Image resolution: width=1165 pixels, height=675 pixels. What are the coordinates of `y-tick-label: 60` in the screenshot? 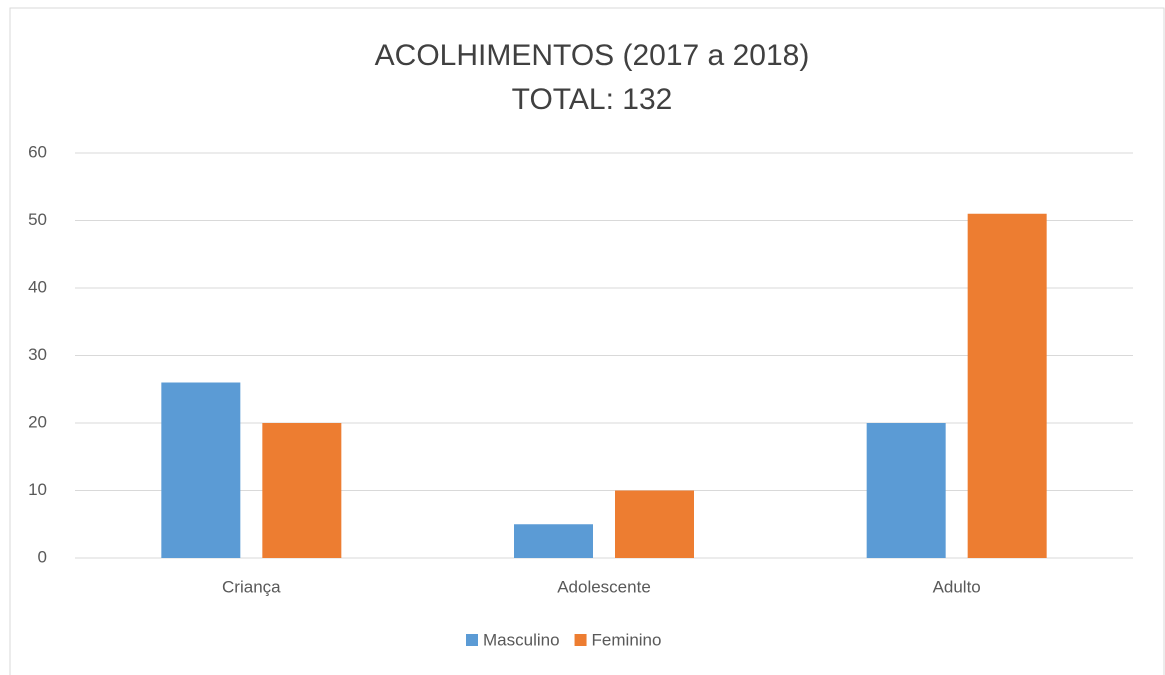 It's located at (37, 151).